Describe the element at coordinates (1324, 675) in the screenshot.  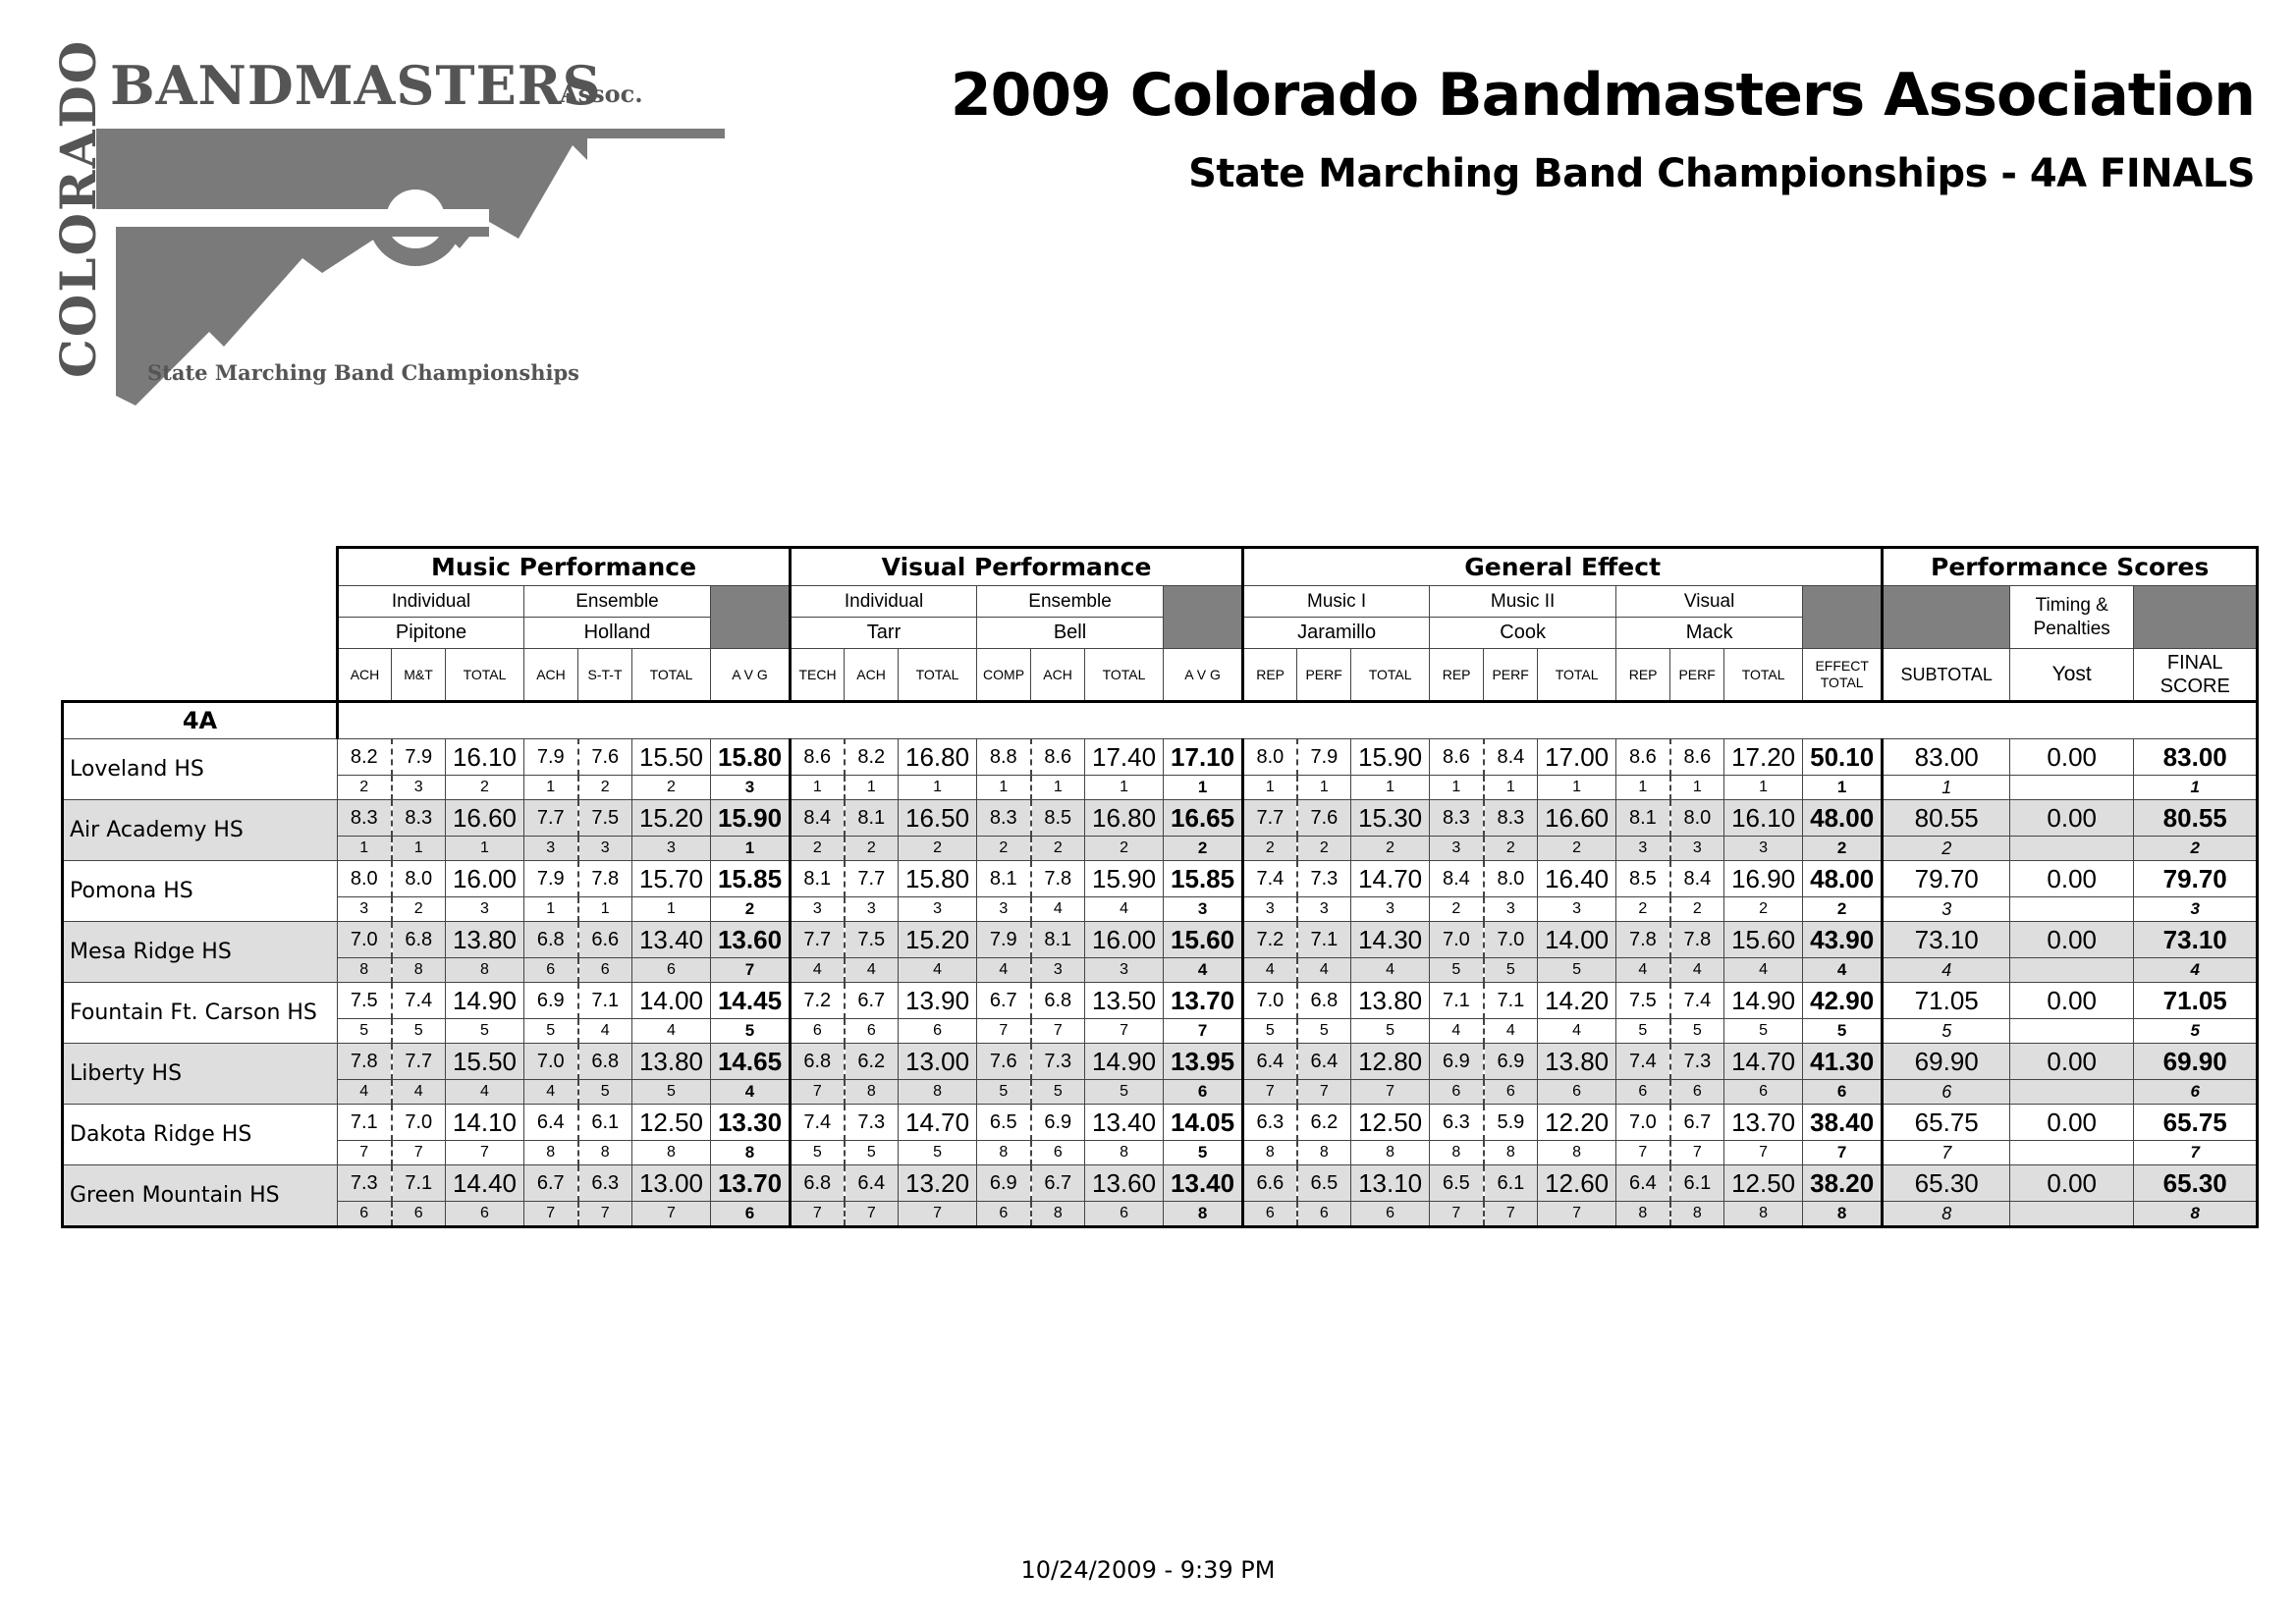
I see `col-perf: PERF` at that location.